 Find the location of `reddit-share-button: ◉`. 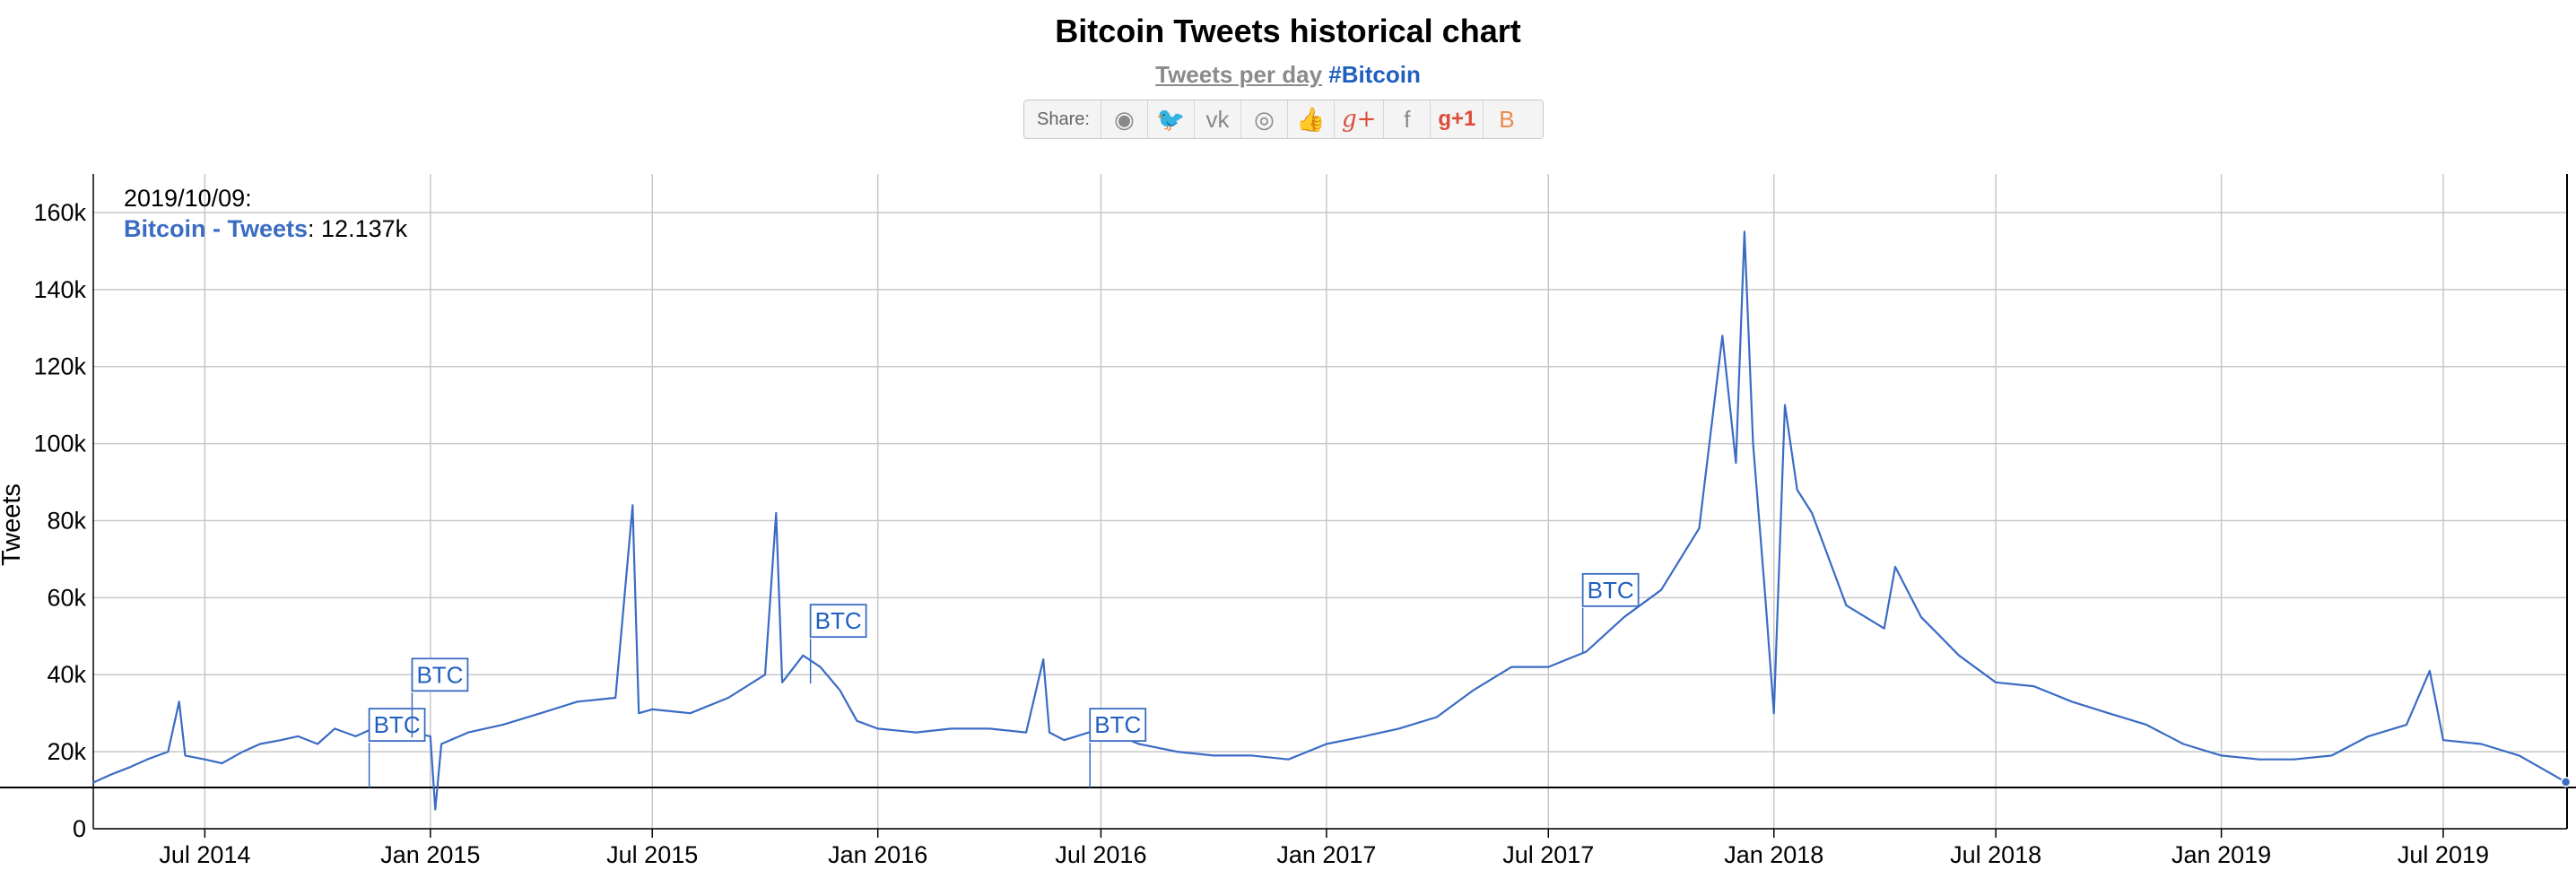

reddit-share-button: ◉ is located at coordinates (1123, 119).